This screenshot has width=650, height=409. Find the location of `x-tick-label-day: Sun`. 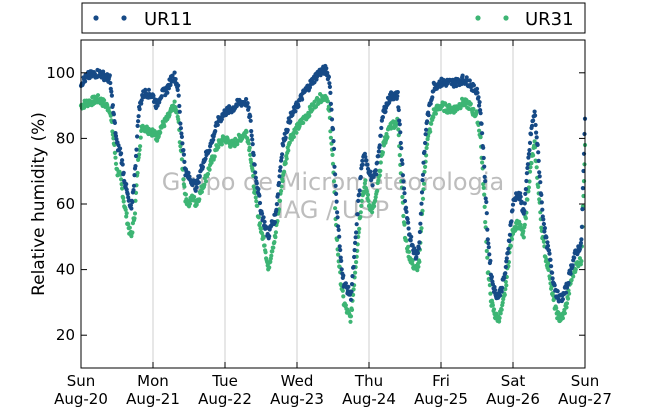

x-tick-label-day: Sun is located at coordinates (81, 381).